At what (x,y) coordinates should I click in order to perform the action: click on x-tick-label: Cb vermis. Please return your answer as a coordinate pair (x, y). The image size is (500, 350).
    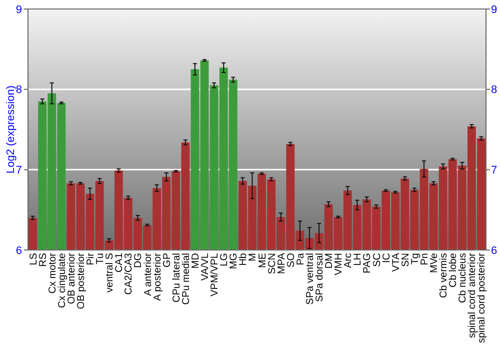
    Looking at the image, I should click on (444, 275).